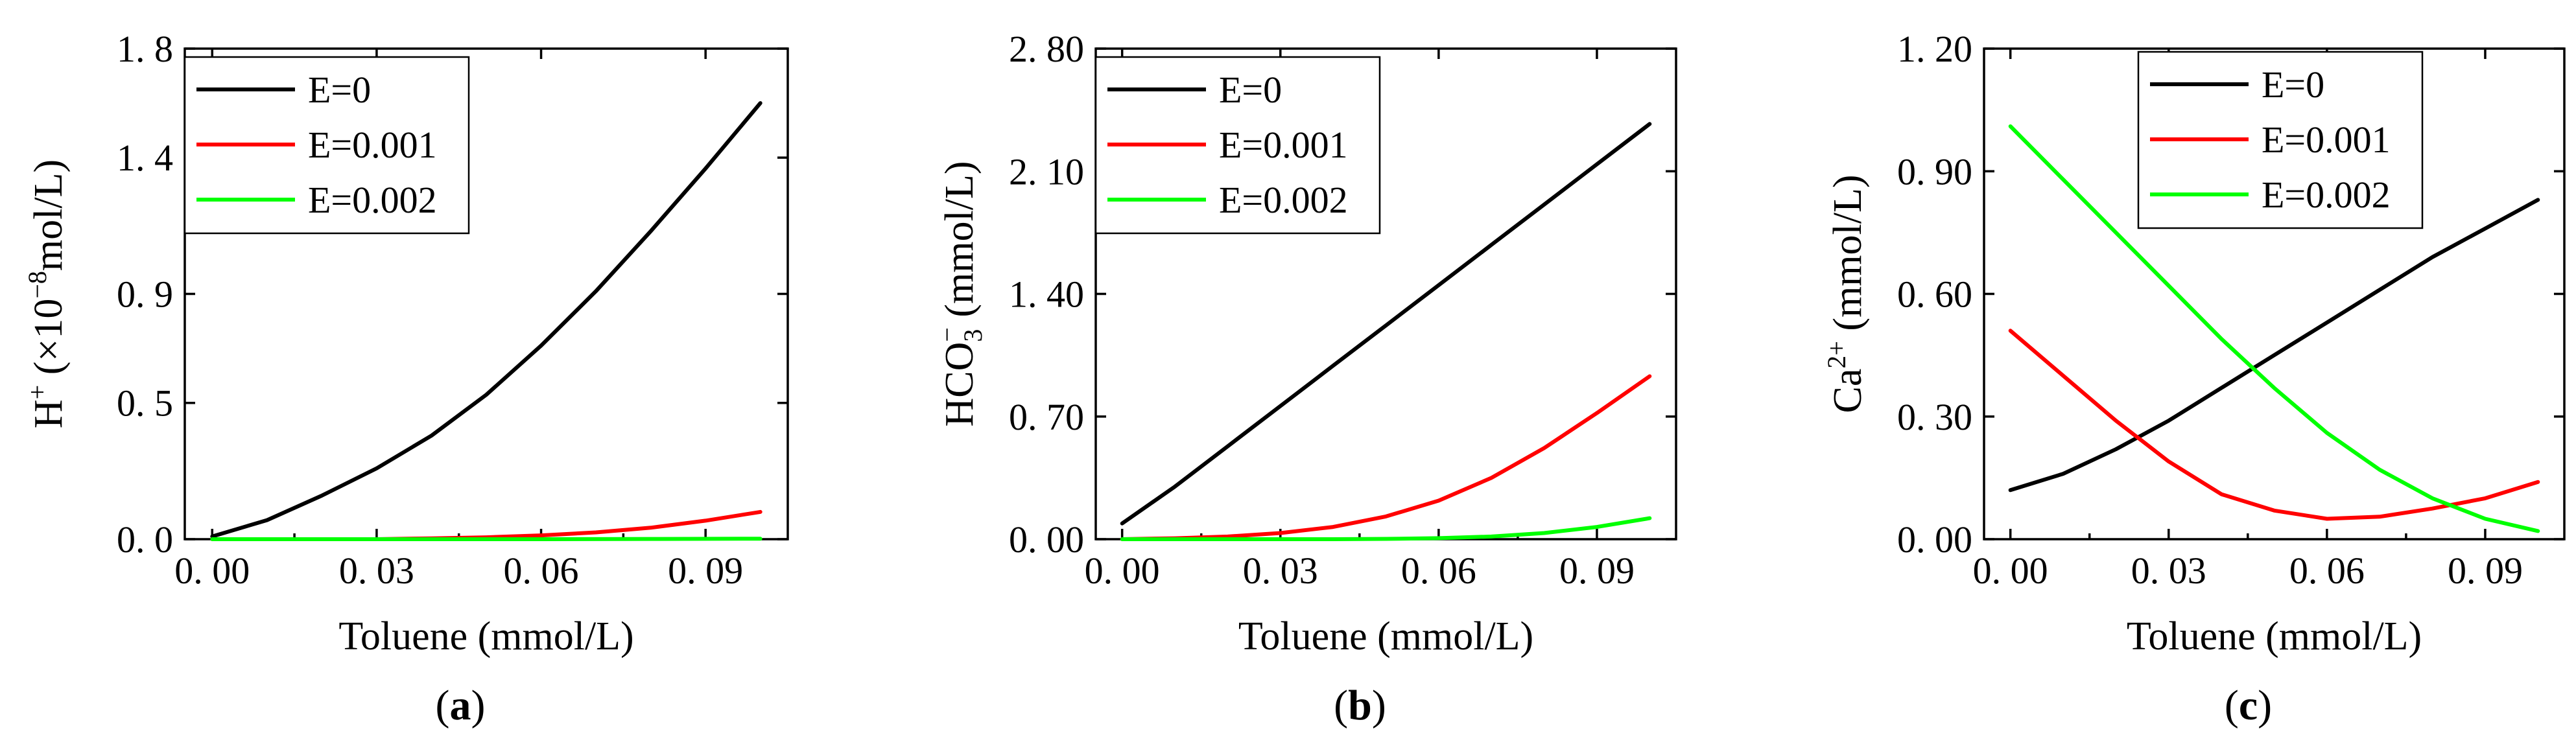  Describe the element at coordinates (1046, 49) in the screenshot. I see `y-tick-label: 2. 80` at that location.